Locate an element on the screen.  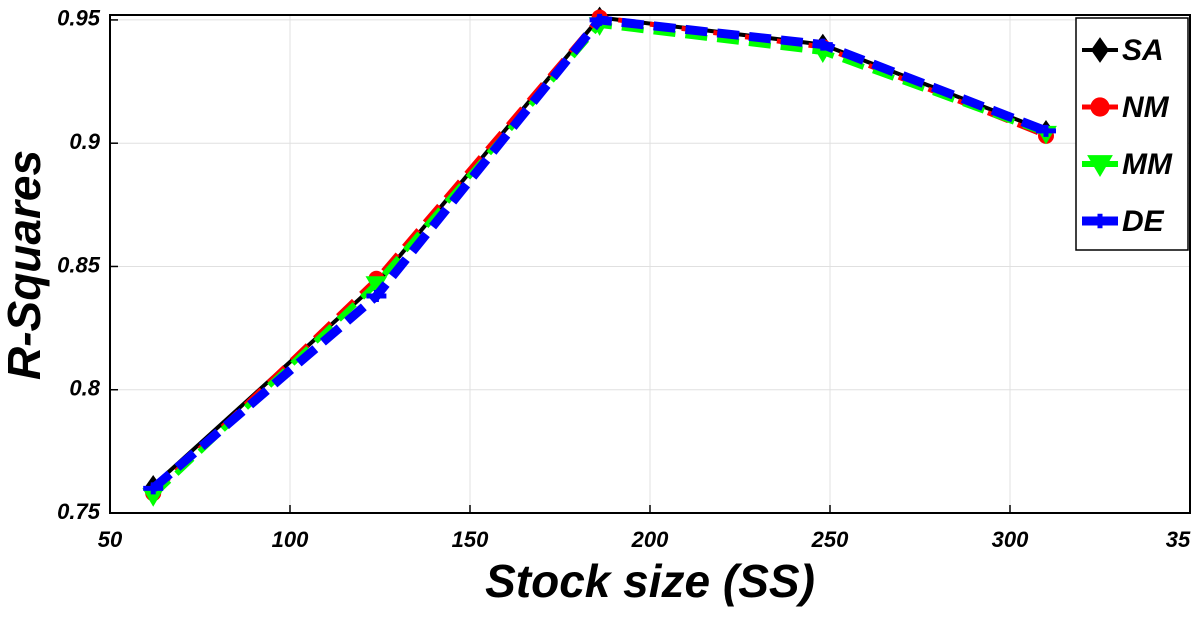
y-tick-label: 0.9 is located at coordinates (84, 141).